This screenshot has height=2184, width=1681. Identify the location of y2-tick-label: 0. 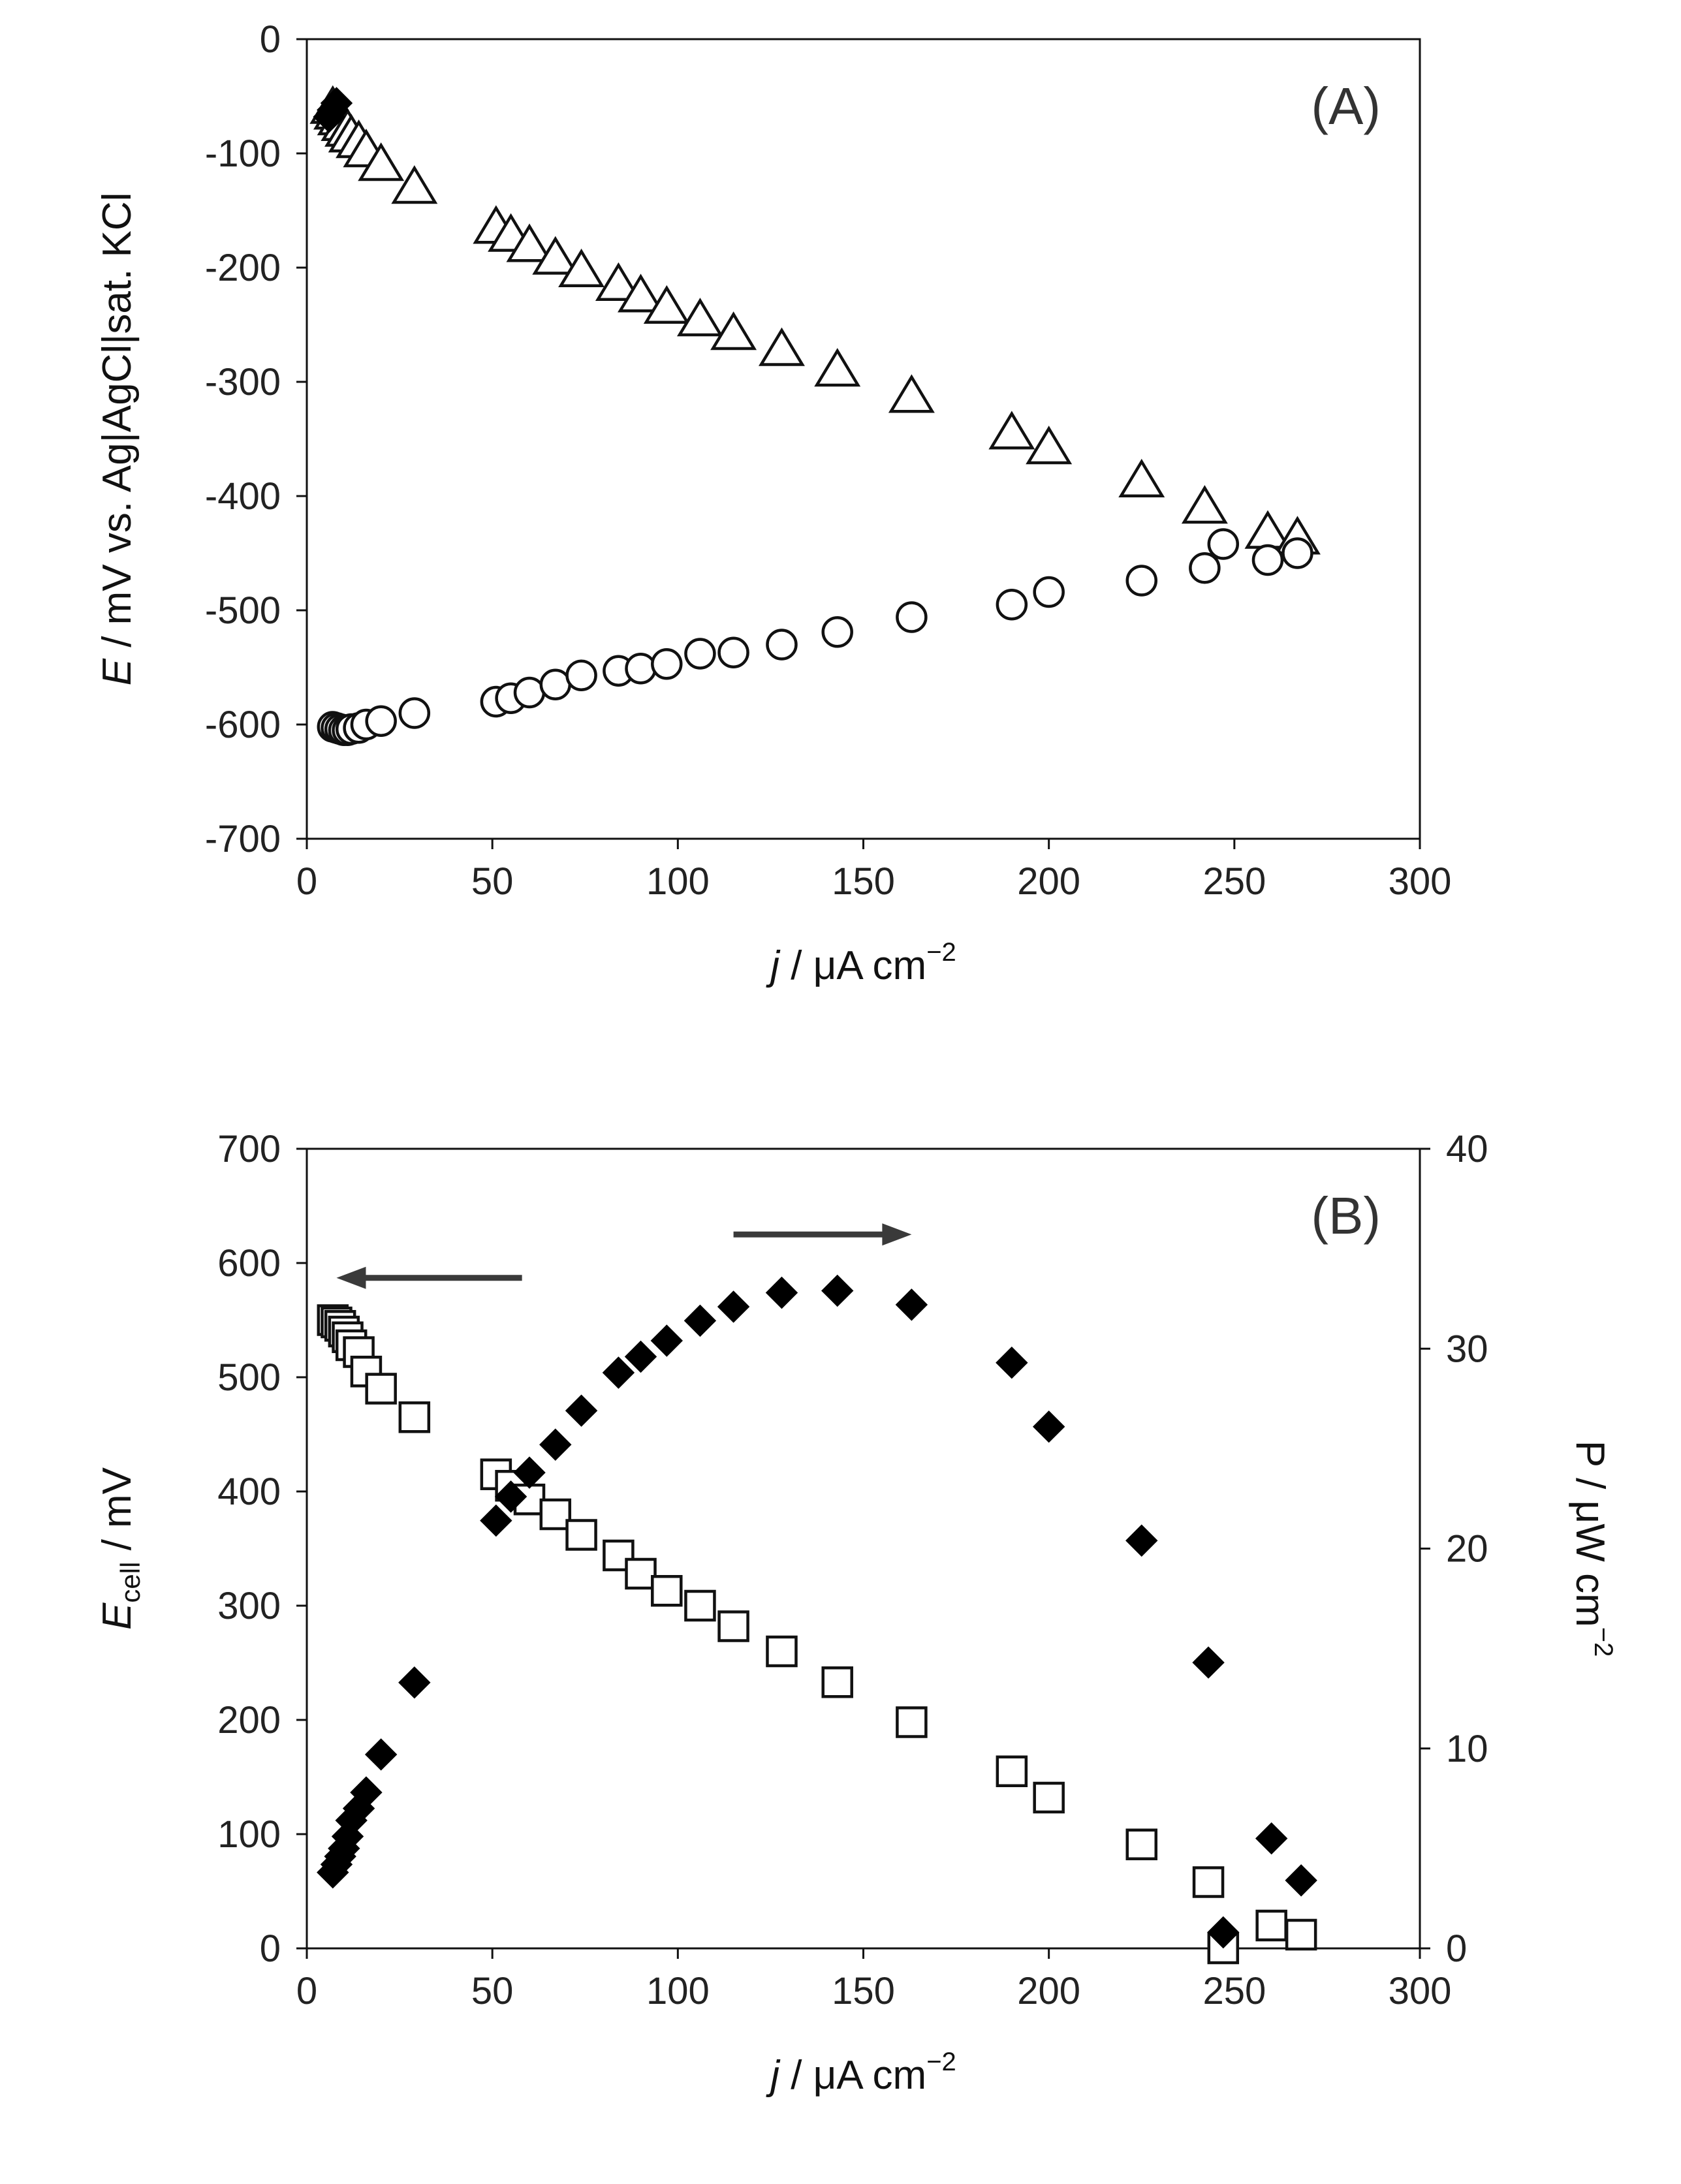
(1456, 1949).